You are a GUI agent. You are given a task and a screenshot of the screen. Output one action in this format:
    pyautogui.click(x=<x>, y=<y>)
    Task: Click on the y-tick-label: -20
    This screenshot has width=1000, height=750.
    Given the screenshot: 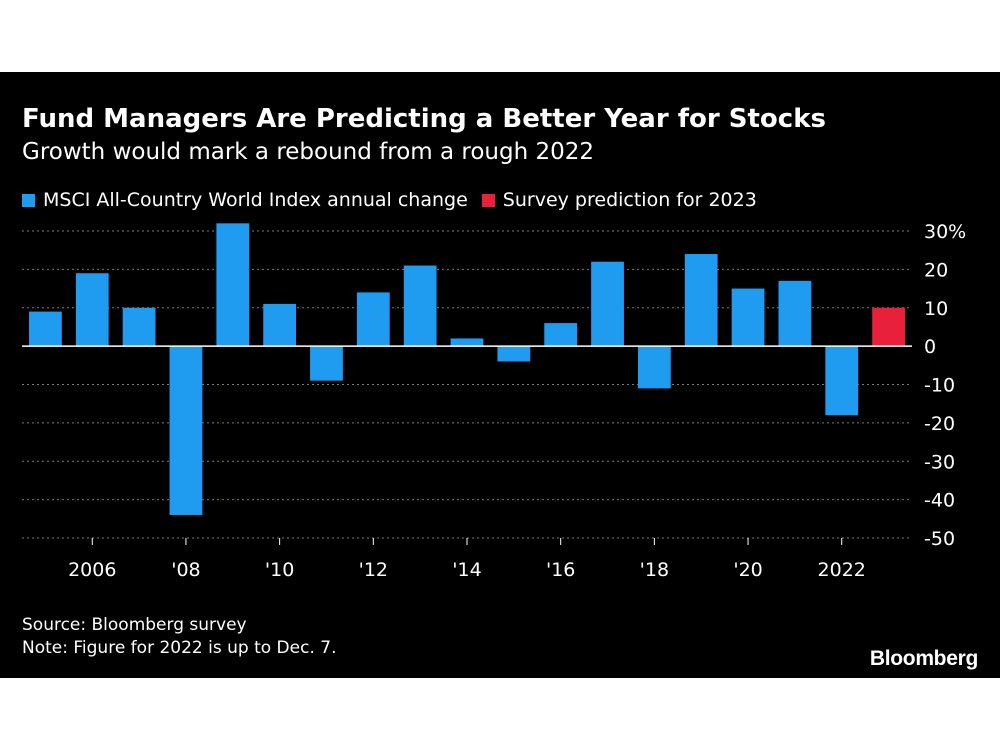 What is the action you would take?
    pyautogui.click(x=939, y=424)
    